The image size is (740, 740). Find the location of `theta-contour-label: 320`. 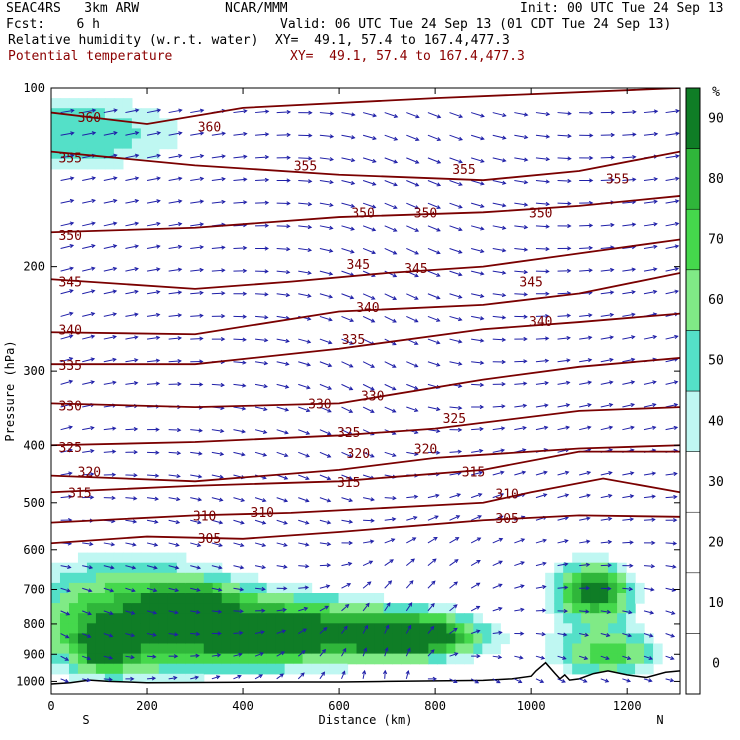

theta-contour-label: 320 is located at coordinates (425, 449).